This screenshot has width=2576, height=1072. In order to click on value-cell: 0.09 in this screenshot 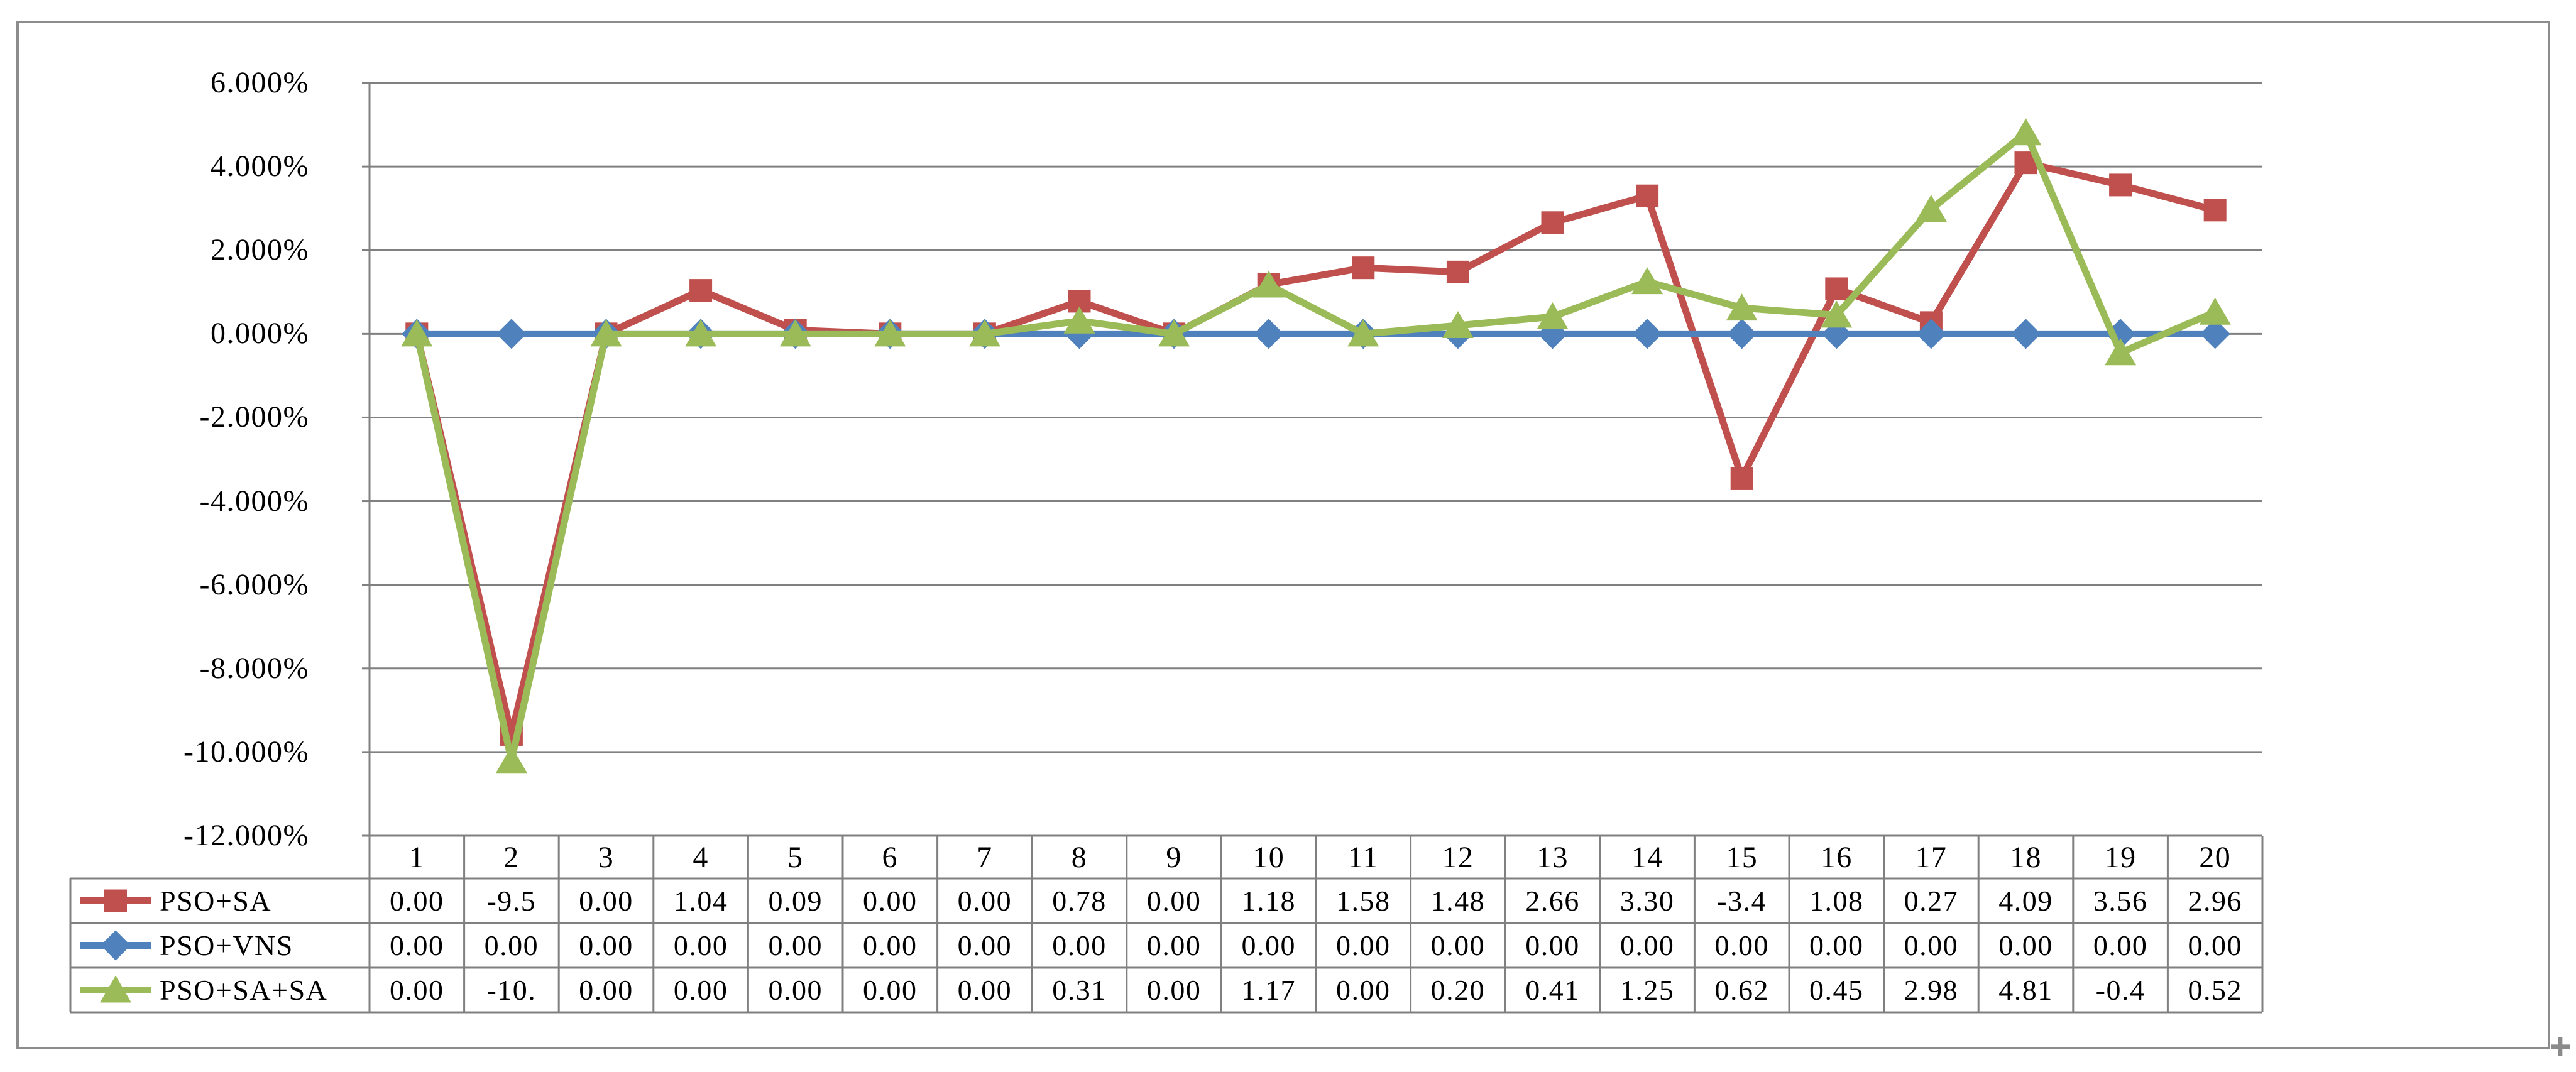, I will do `click(795, 900)`.